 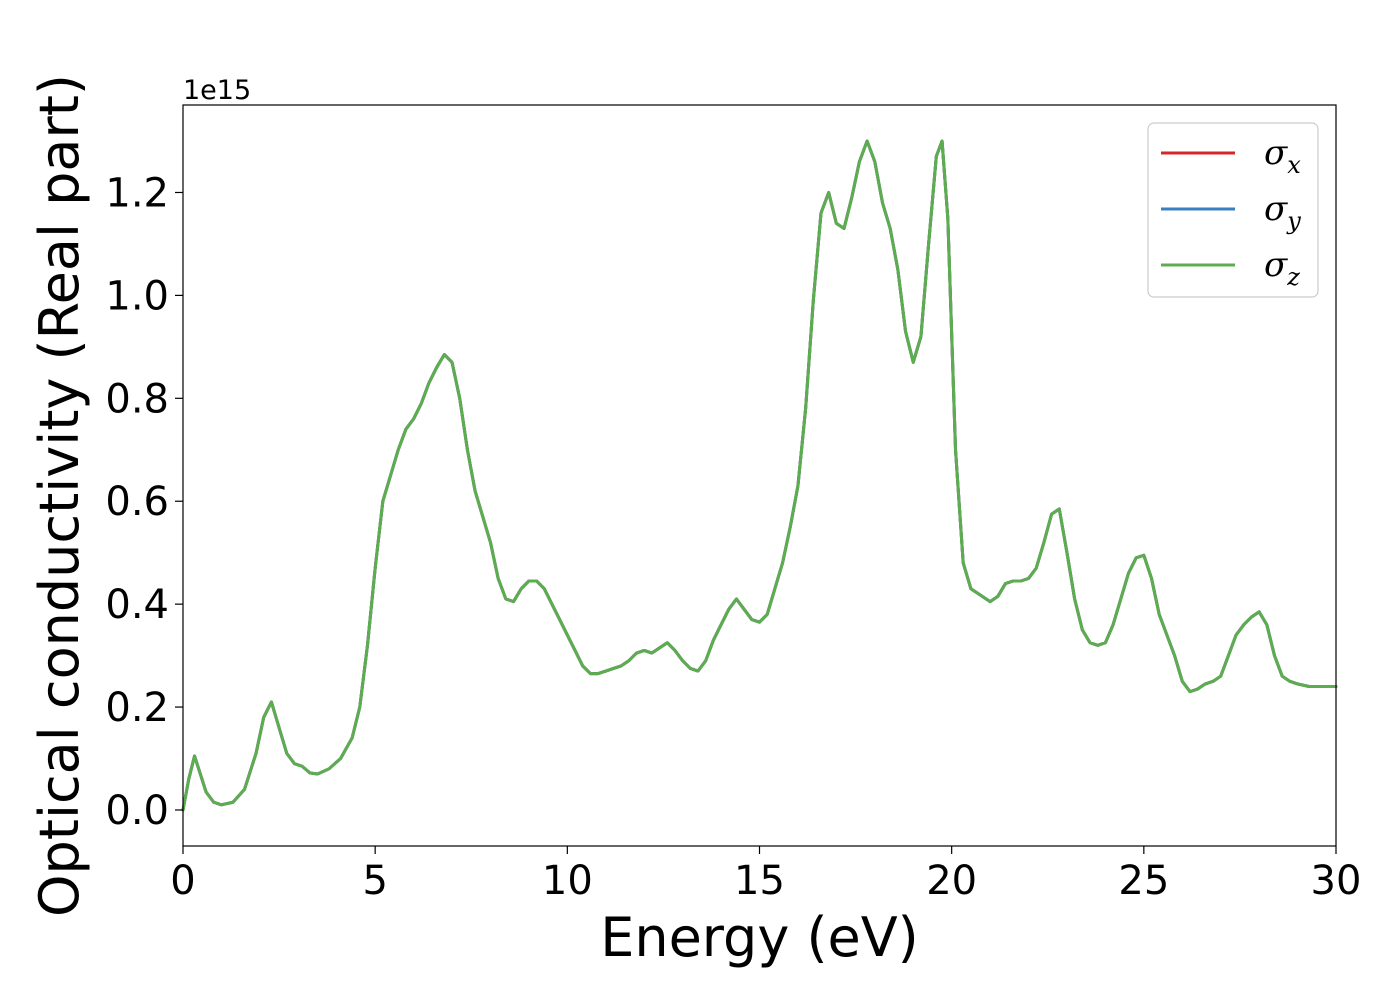 I want to click on y-tick-label: 0.8, so click(x=137, y=399).